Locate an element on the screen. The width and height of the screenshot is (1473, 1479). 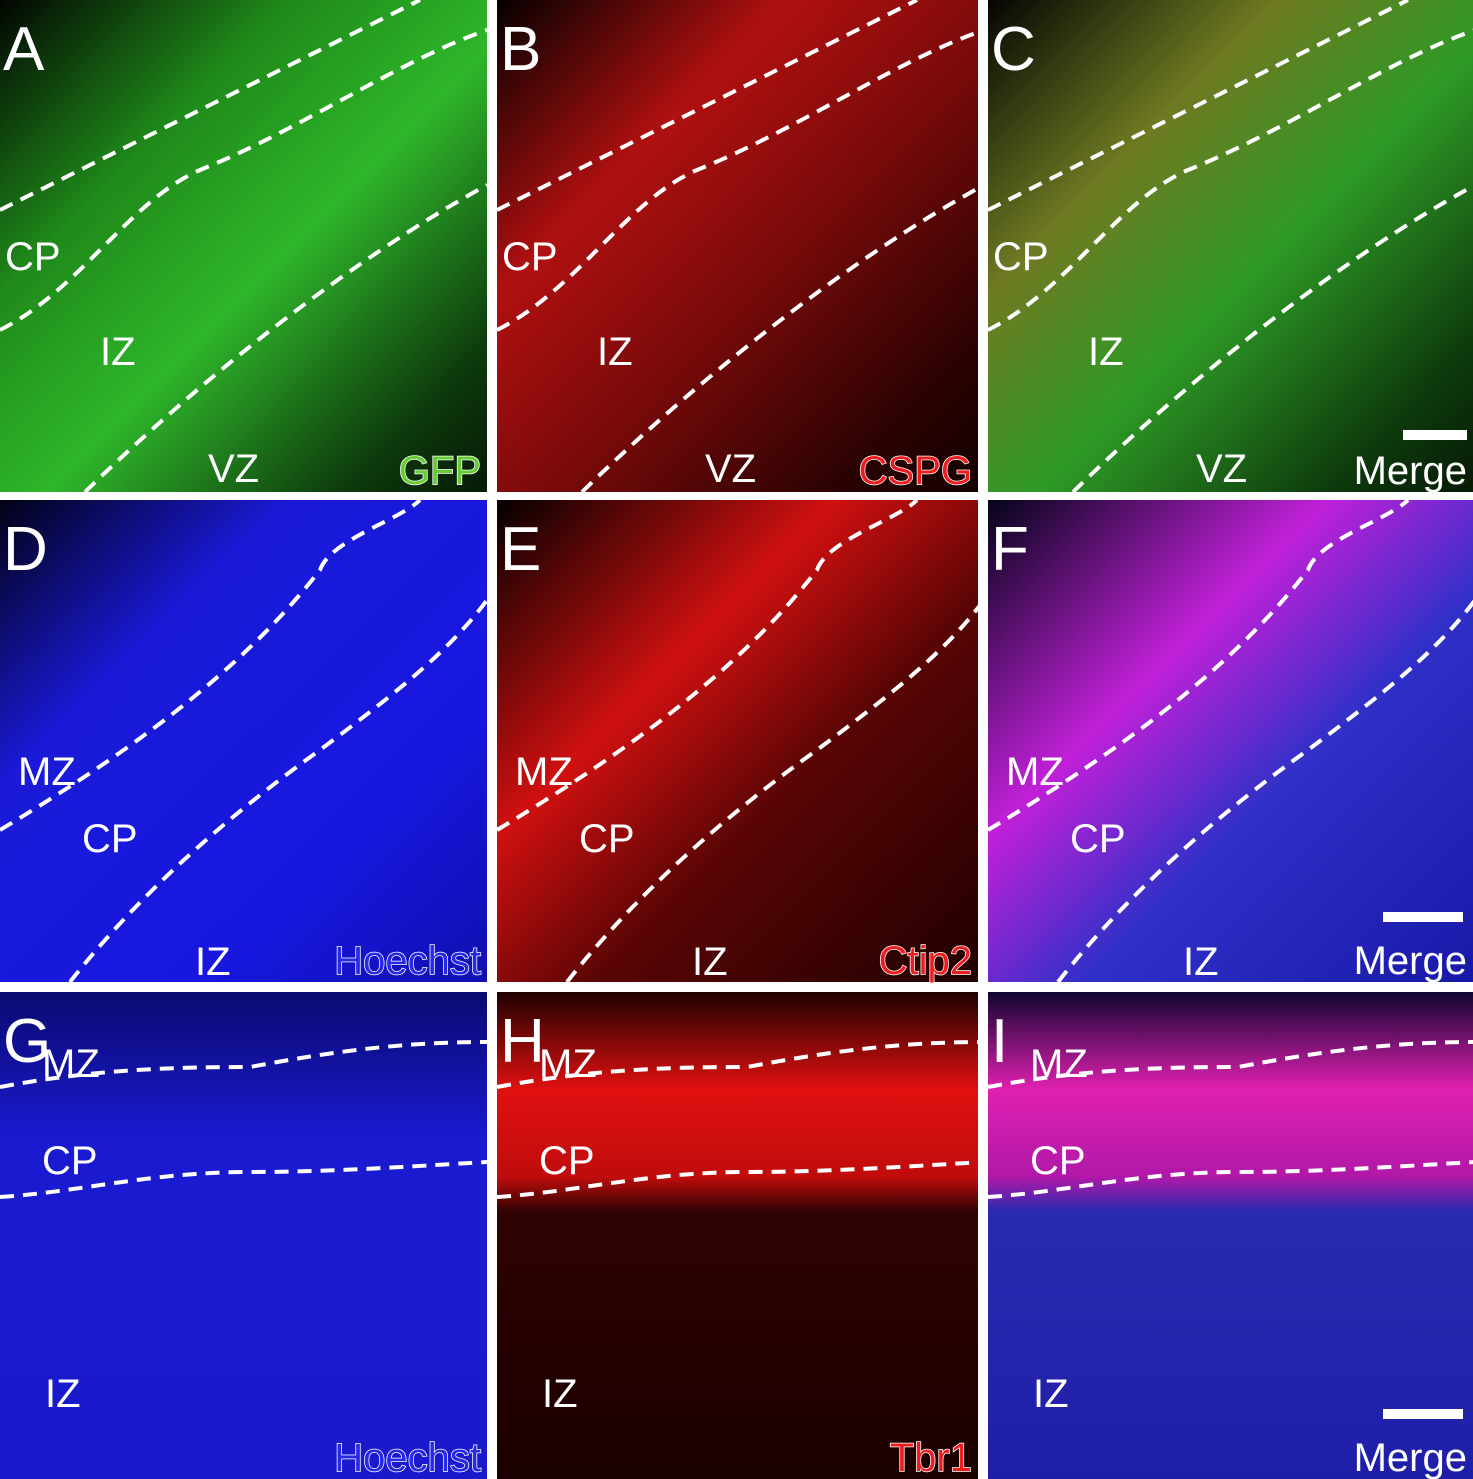
panel-letter: H is located at coordinates (522, 1041).